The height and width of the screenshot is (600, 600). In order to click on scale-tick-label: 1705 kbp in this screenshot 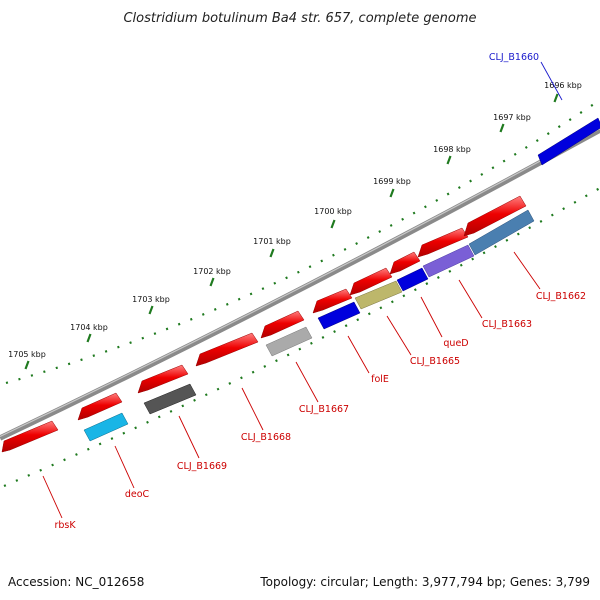, I will do `click(27, 354)`.